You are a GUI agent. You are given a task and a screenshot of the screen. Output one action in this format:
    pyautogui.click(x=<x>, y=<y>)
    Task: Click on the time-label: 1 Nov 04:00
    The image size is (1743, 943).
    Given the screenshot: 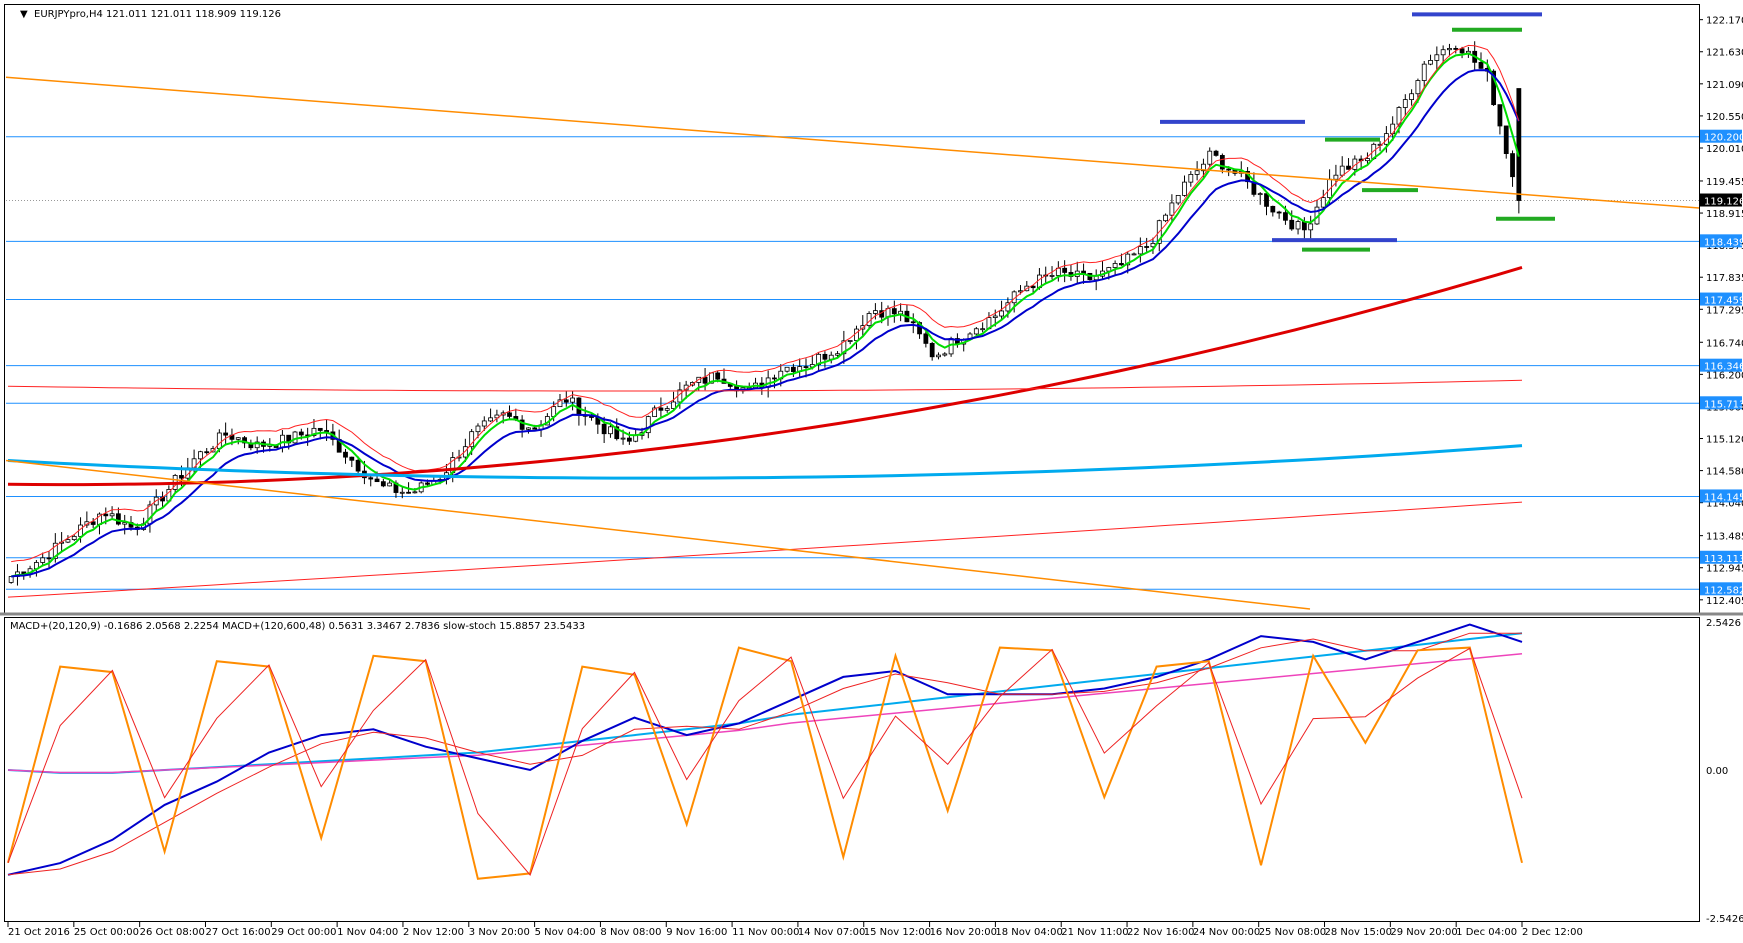 What is the action you would take?
    pyautogui.click(x=367, y=932)
    